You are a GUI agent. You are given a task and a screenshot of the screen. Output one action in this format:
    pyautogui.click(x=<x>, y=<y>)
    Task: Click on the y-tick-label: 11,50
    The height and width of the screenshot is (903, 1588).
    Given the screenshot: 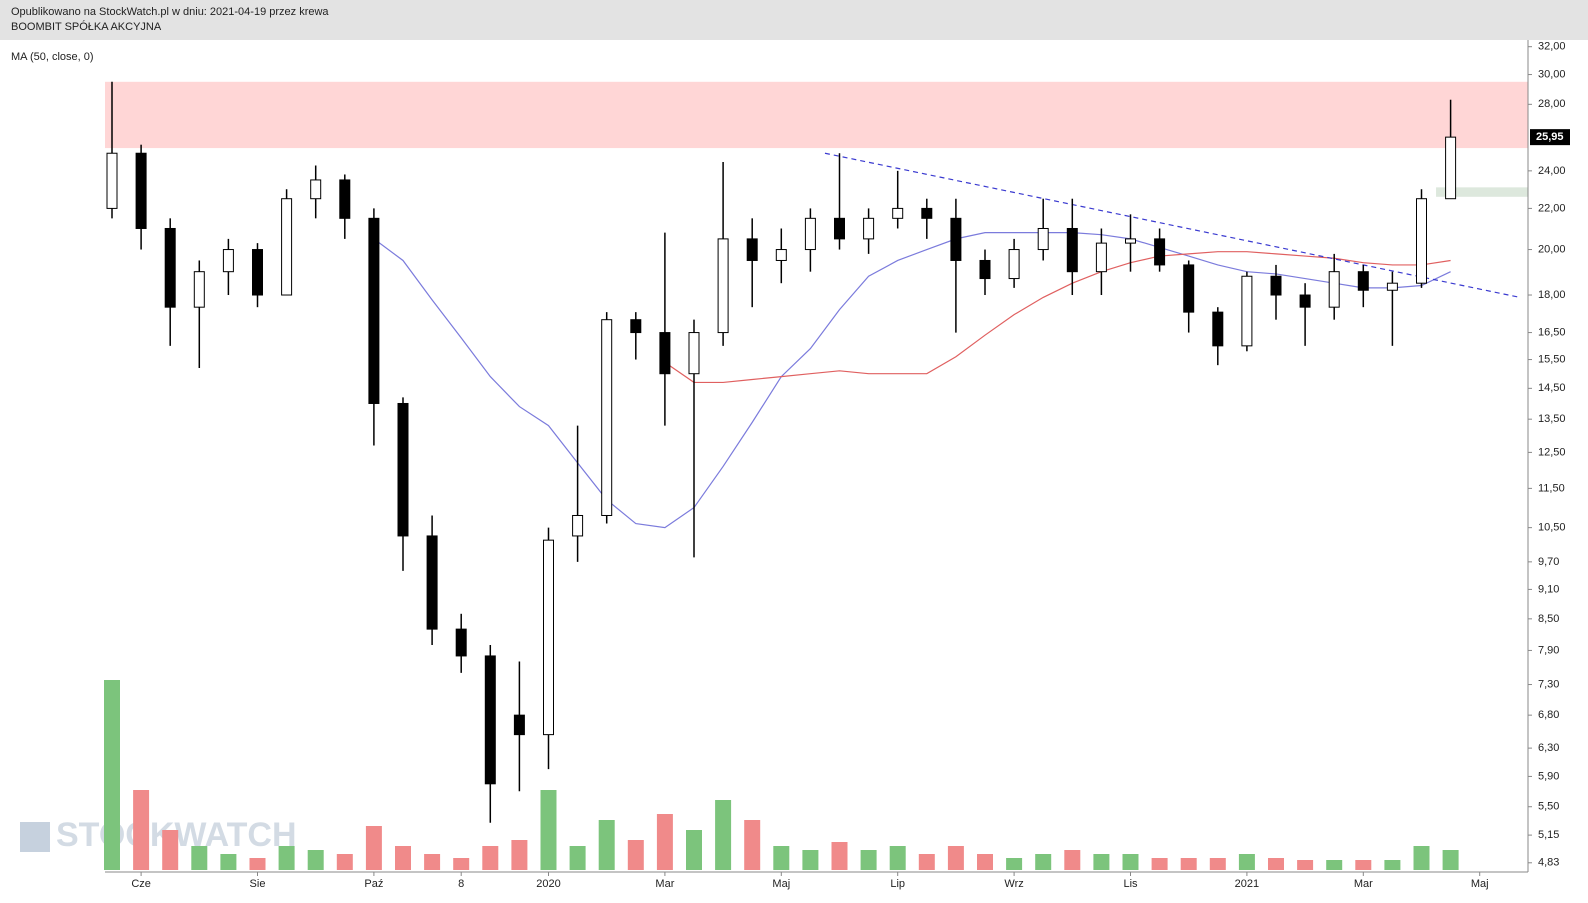 What is the action you would take?
    pyautogui.click(x=1551, y=488)
    